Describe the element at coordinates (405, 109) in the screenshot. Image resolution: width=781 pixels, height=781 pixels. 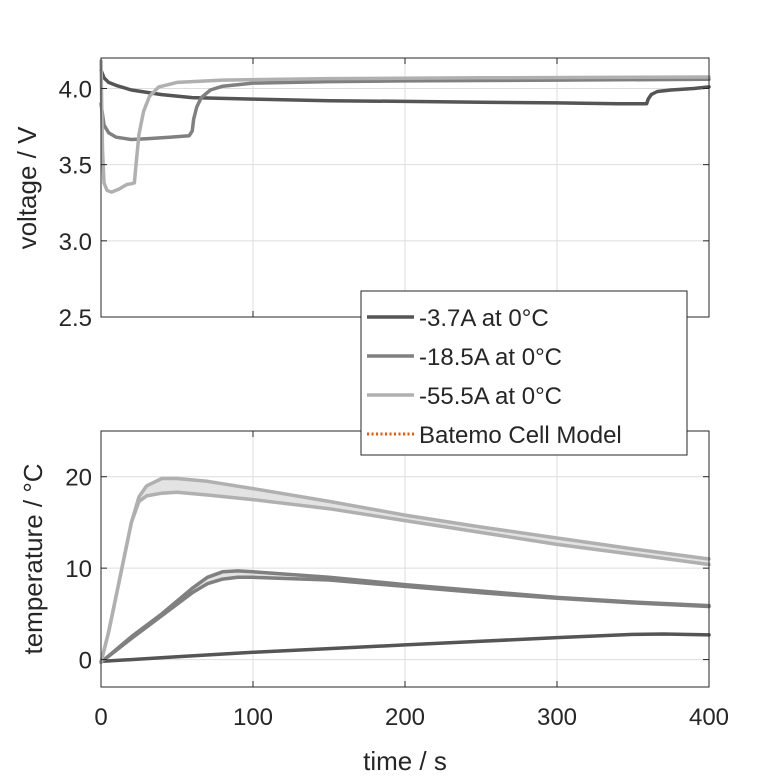
I see `voltage-series-18-5a-at-0-c` at that location.